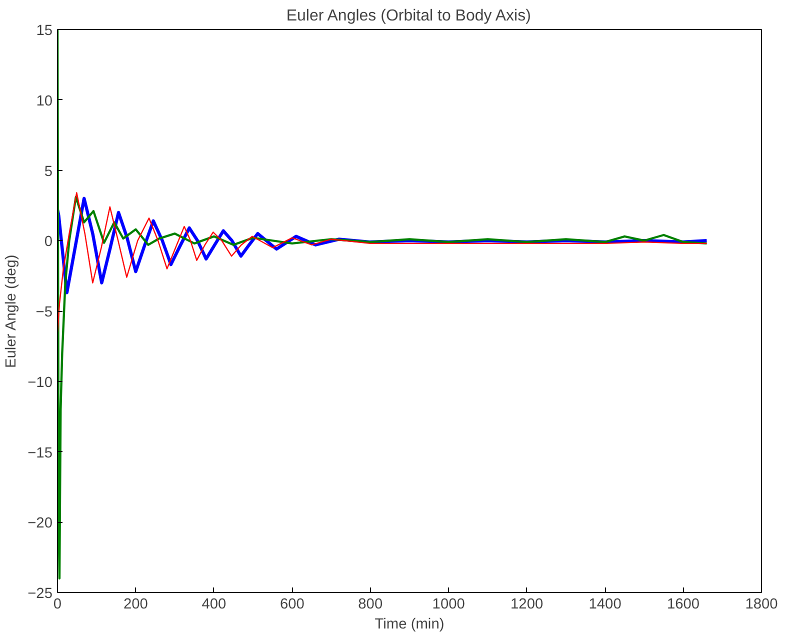 Image resolution: width=786 pixels, height=635 pixels. What do you see at coordinates (527, 604) in the screenshot?
I see `x-tick-label: 1200` at bounding box center [527, 604].